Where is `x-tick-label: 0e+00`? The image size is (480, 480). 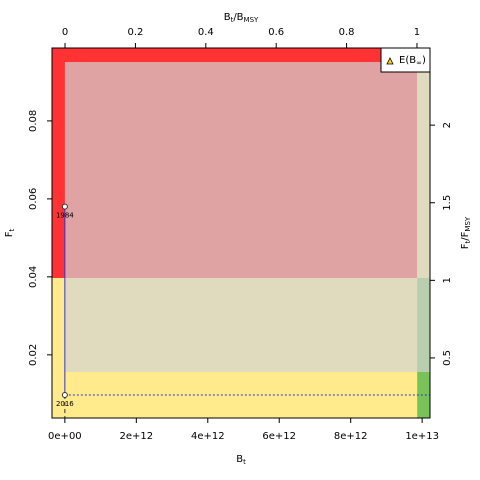
x-tick-label: 0e+00 is located at coordinates (65, 436).